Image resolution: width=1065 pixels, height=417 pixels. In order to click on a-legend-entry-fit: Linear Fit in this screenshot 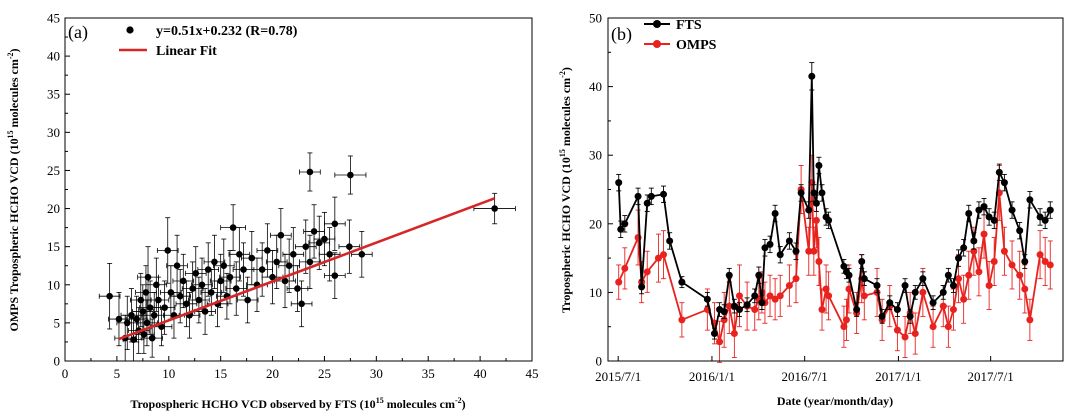, I will do `click(186, 51)`.